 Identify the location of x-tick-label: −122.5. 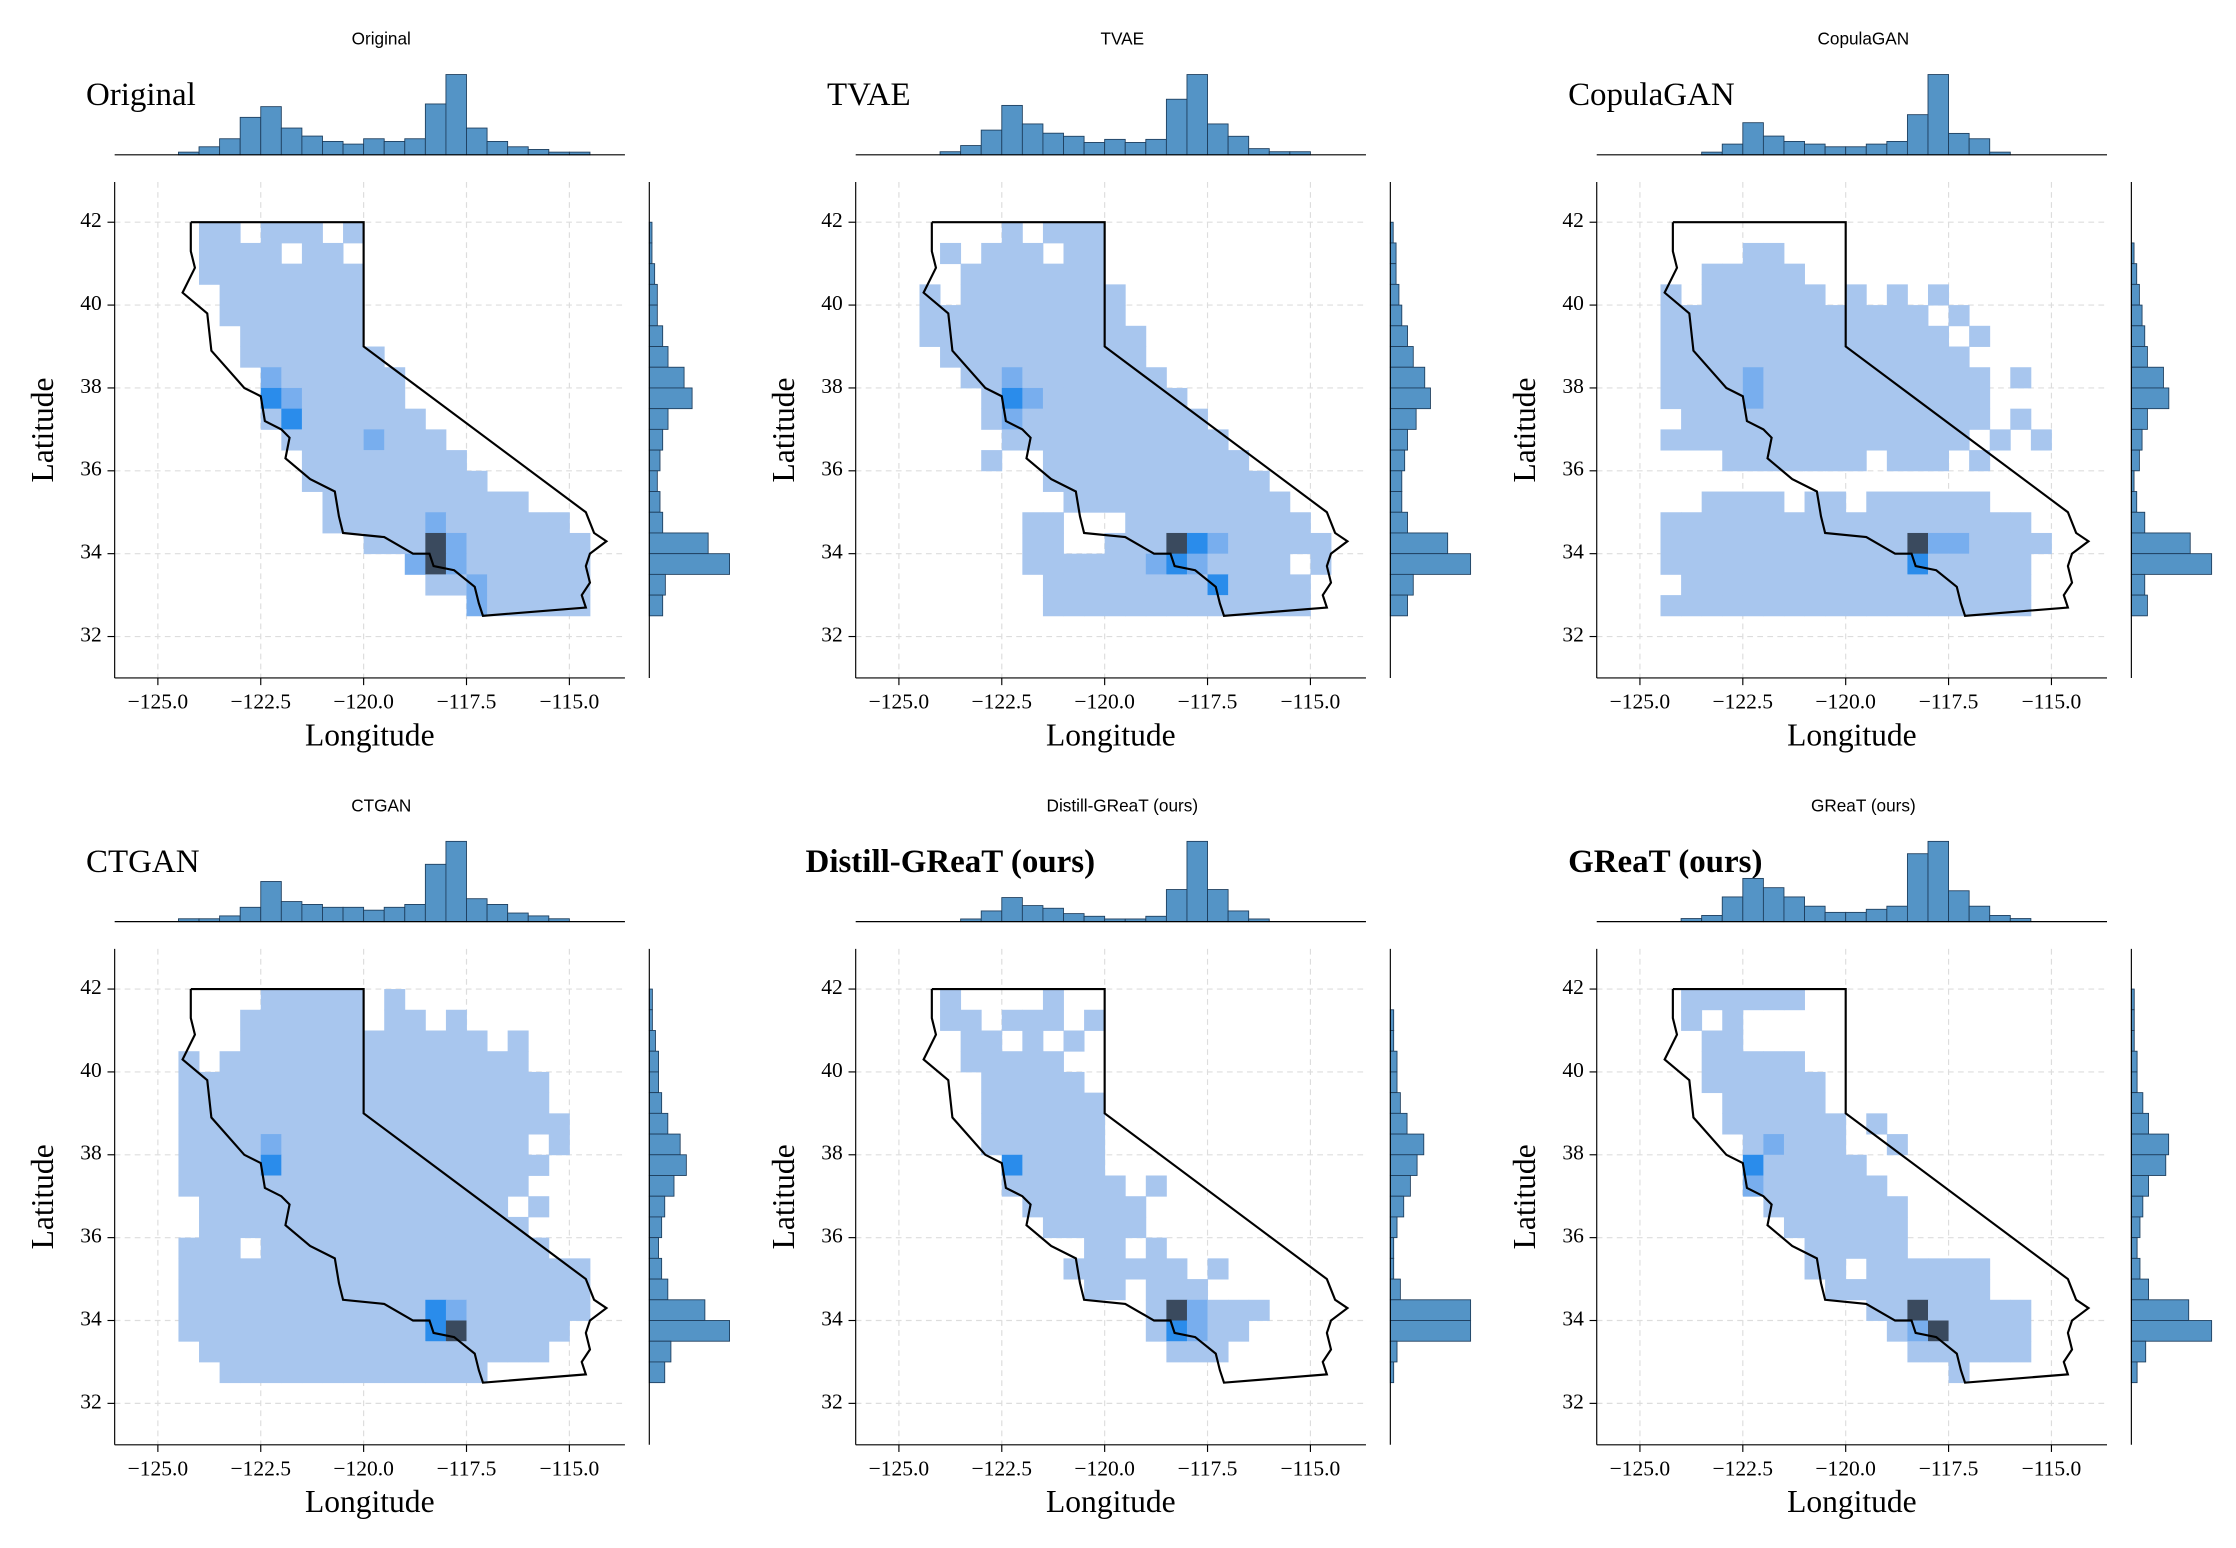
(1002, 702).